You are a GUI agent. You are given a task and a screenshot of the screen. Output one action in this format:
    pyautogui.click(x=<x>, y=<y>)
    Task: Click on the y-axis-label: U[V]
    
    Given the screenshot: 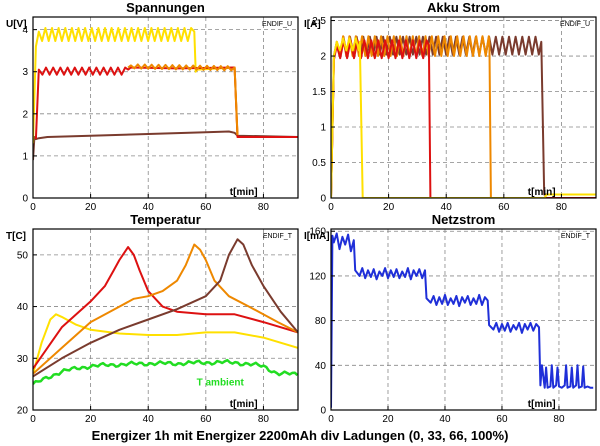 What is the action you would take?
    pyautogui.click(x=16, y=24)
    